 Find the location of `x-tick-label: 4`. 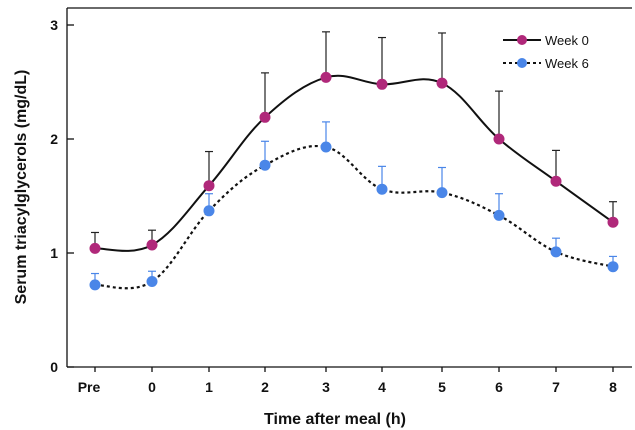

x-tick-label: 4 is located at coordinates (382, 387).